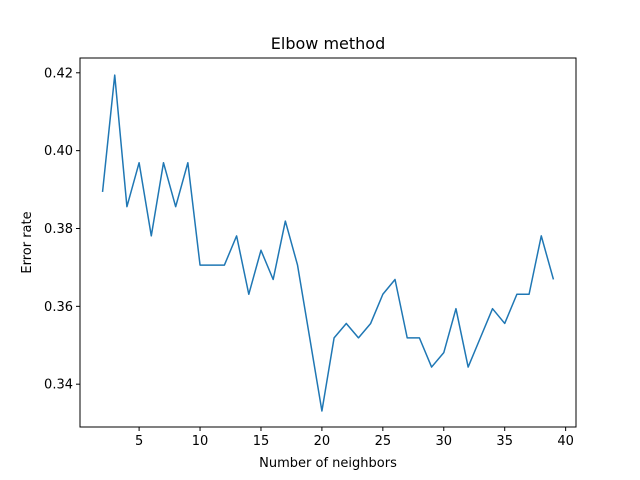 This screenshot has height=480, width=640. Describe the element at coordinates (58, 307) in the screenshot. I see `y-tick-label: 0.36` at that location.